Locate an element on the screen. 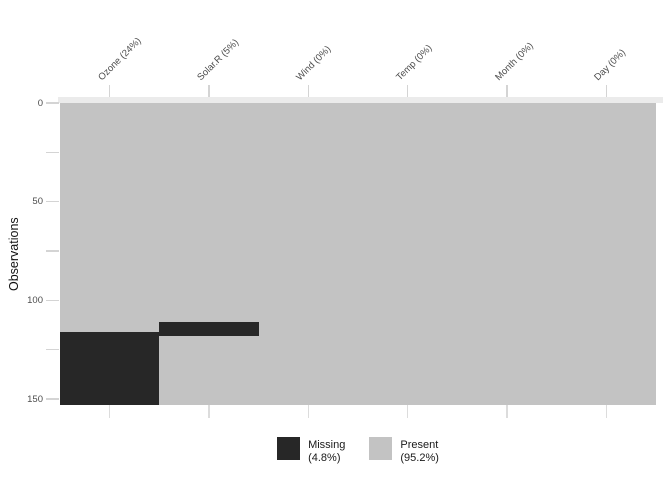 This screenshot has width=672, height=480. legend-label: Present (95.2%) is located at coordinates (419, 450).